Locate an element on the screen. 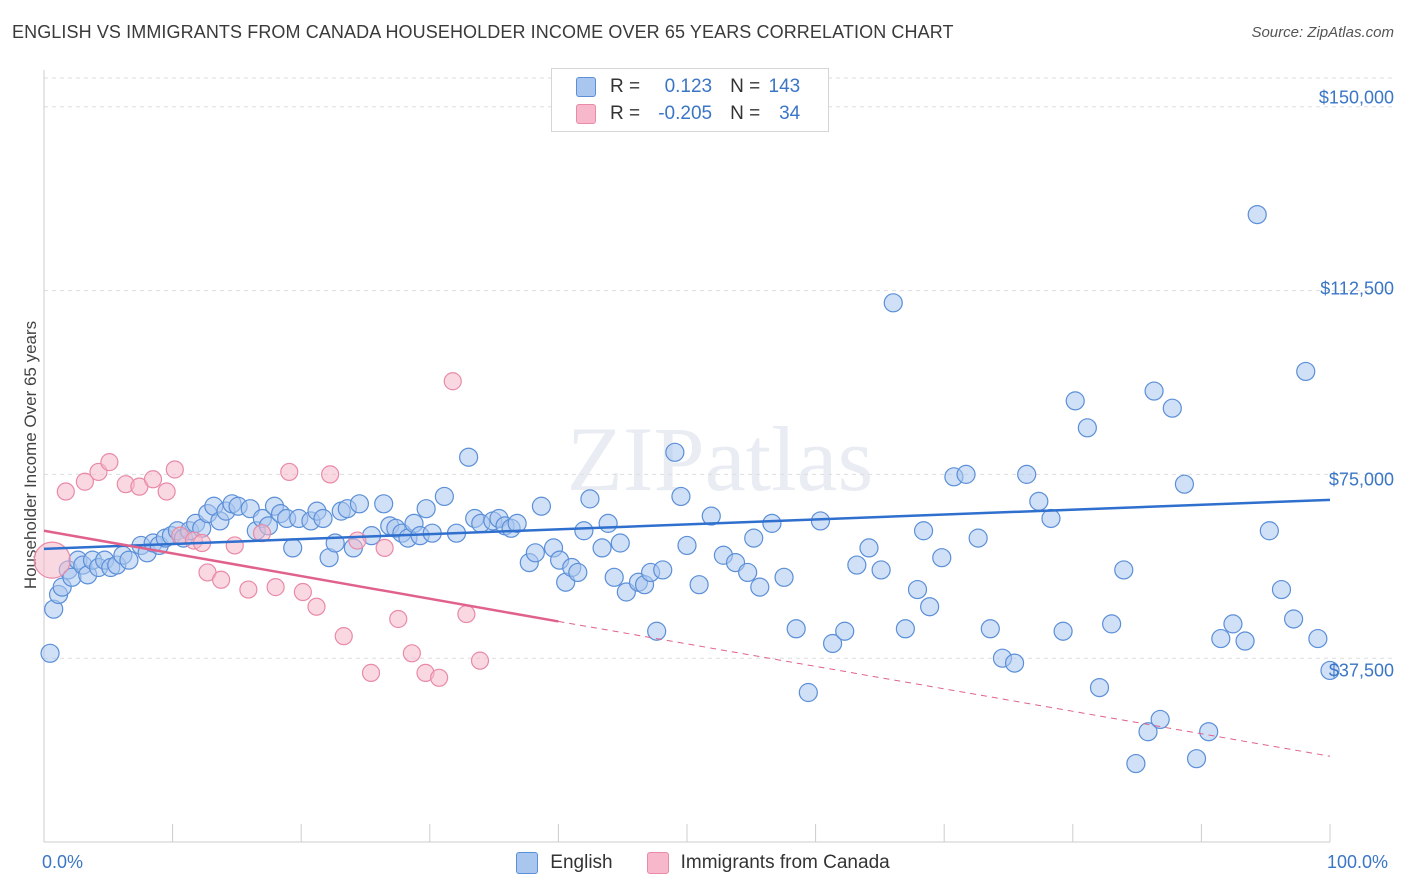  series-legend-canada: Immigrants from Canada is located at coordinates (768, 863).